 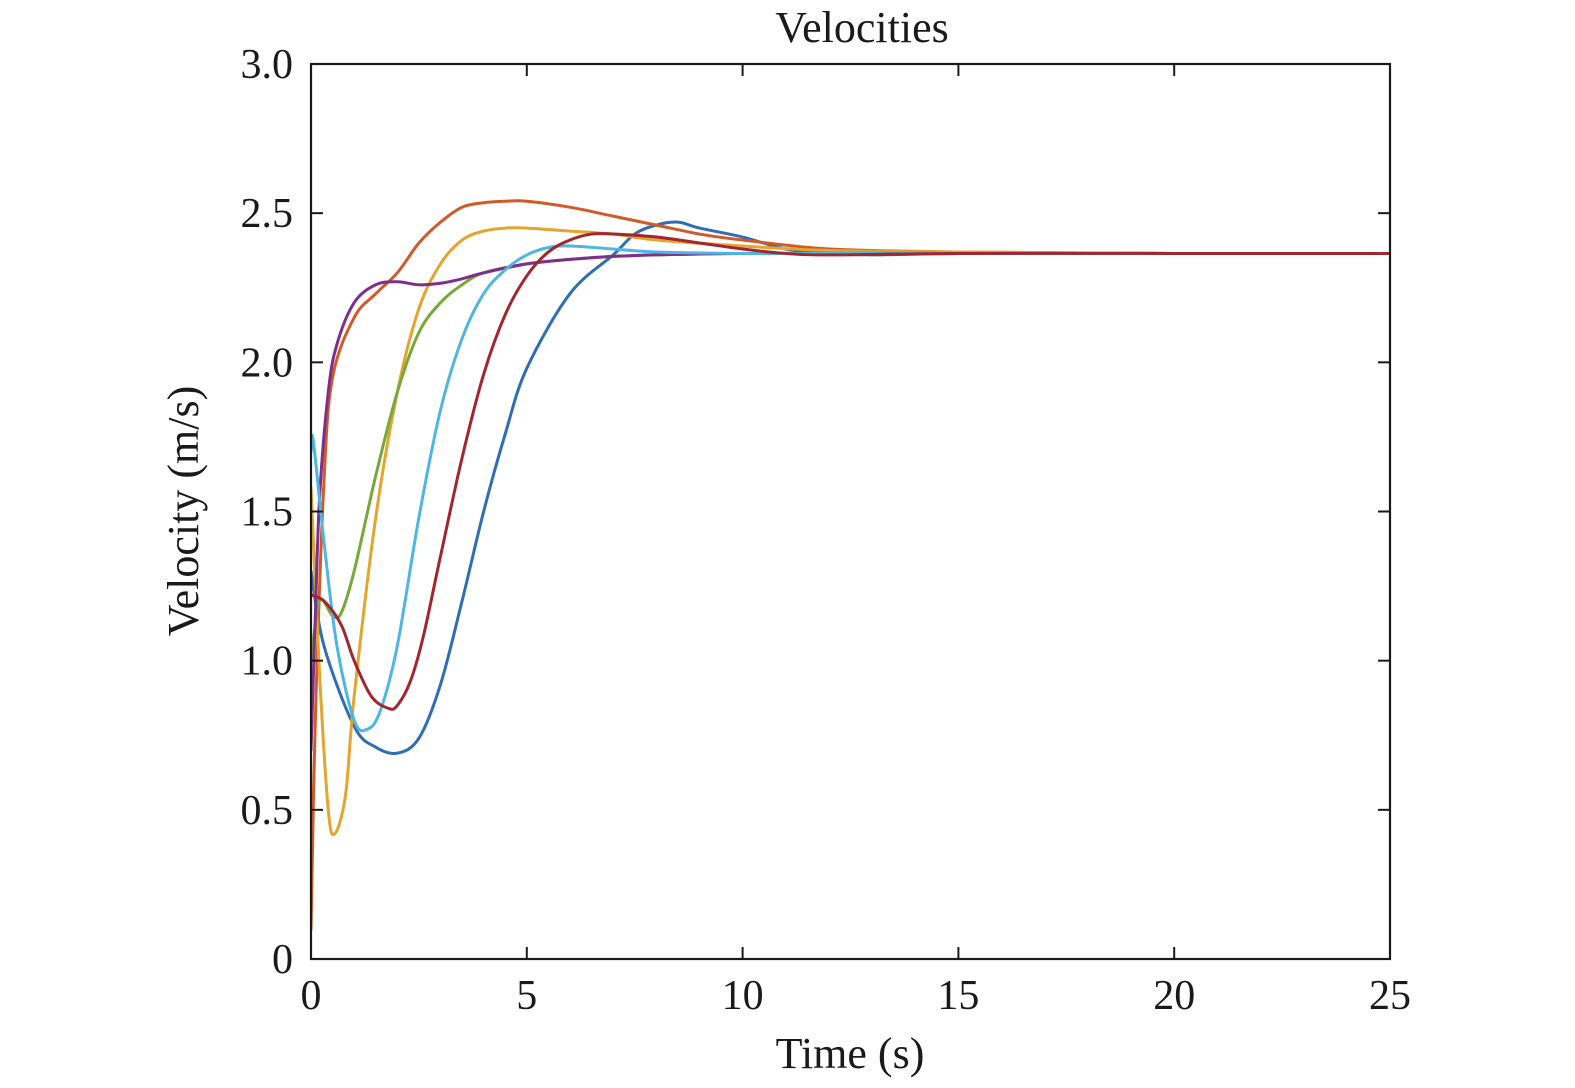 What do you see at coordinates (267, 65) in the screenshot?
I see `y-tick-label: 3.0` at bounding box center [267, 65].